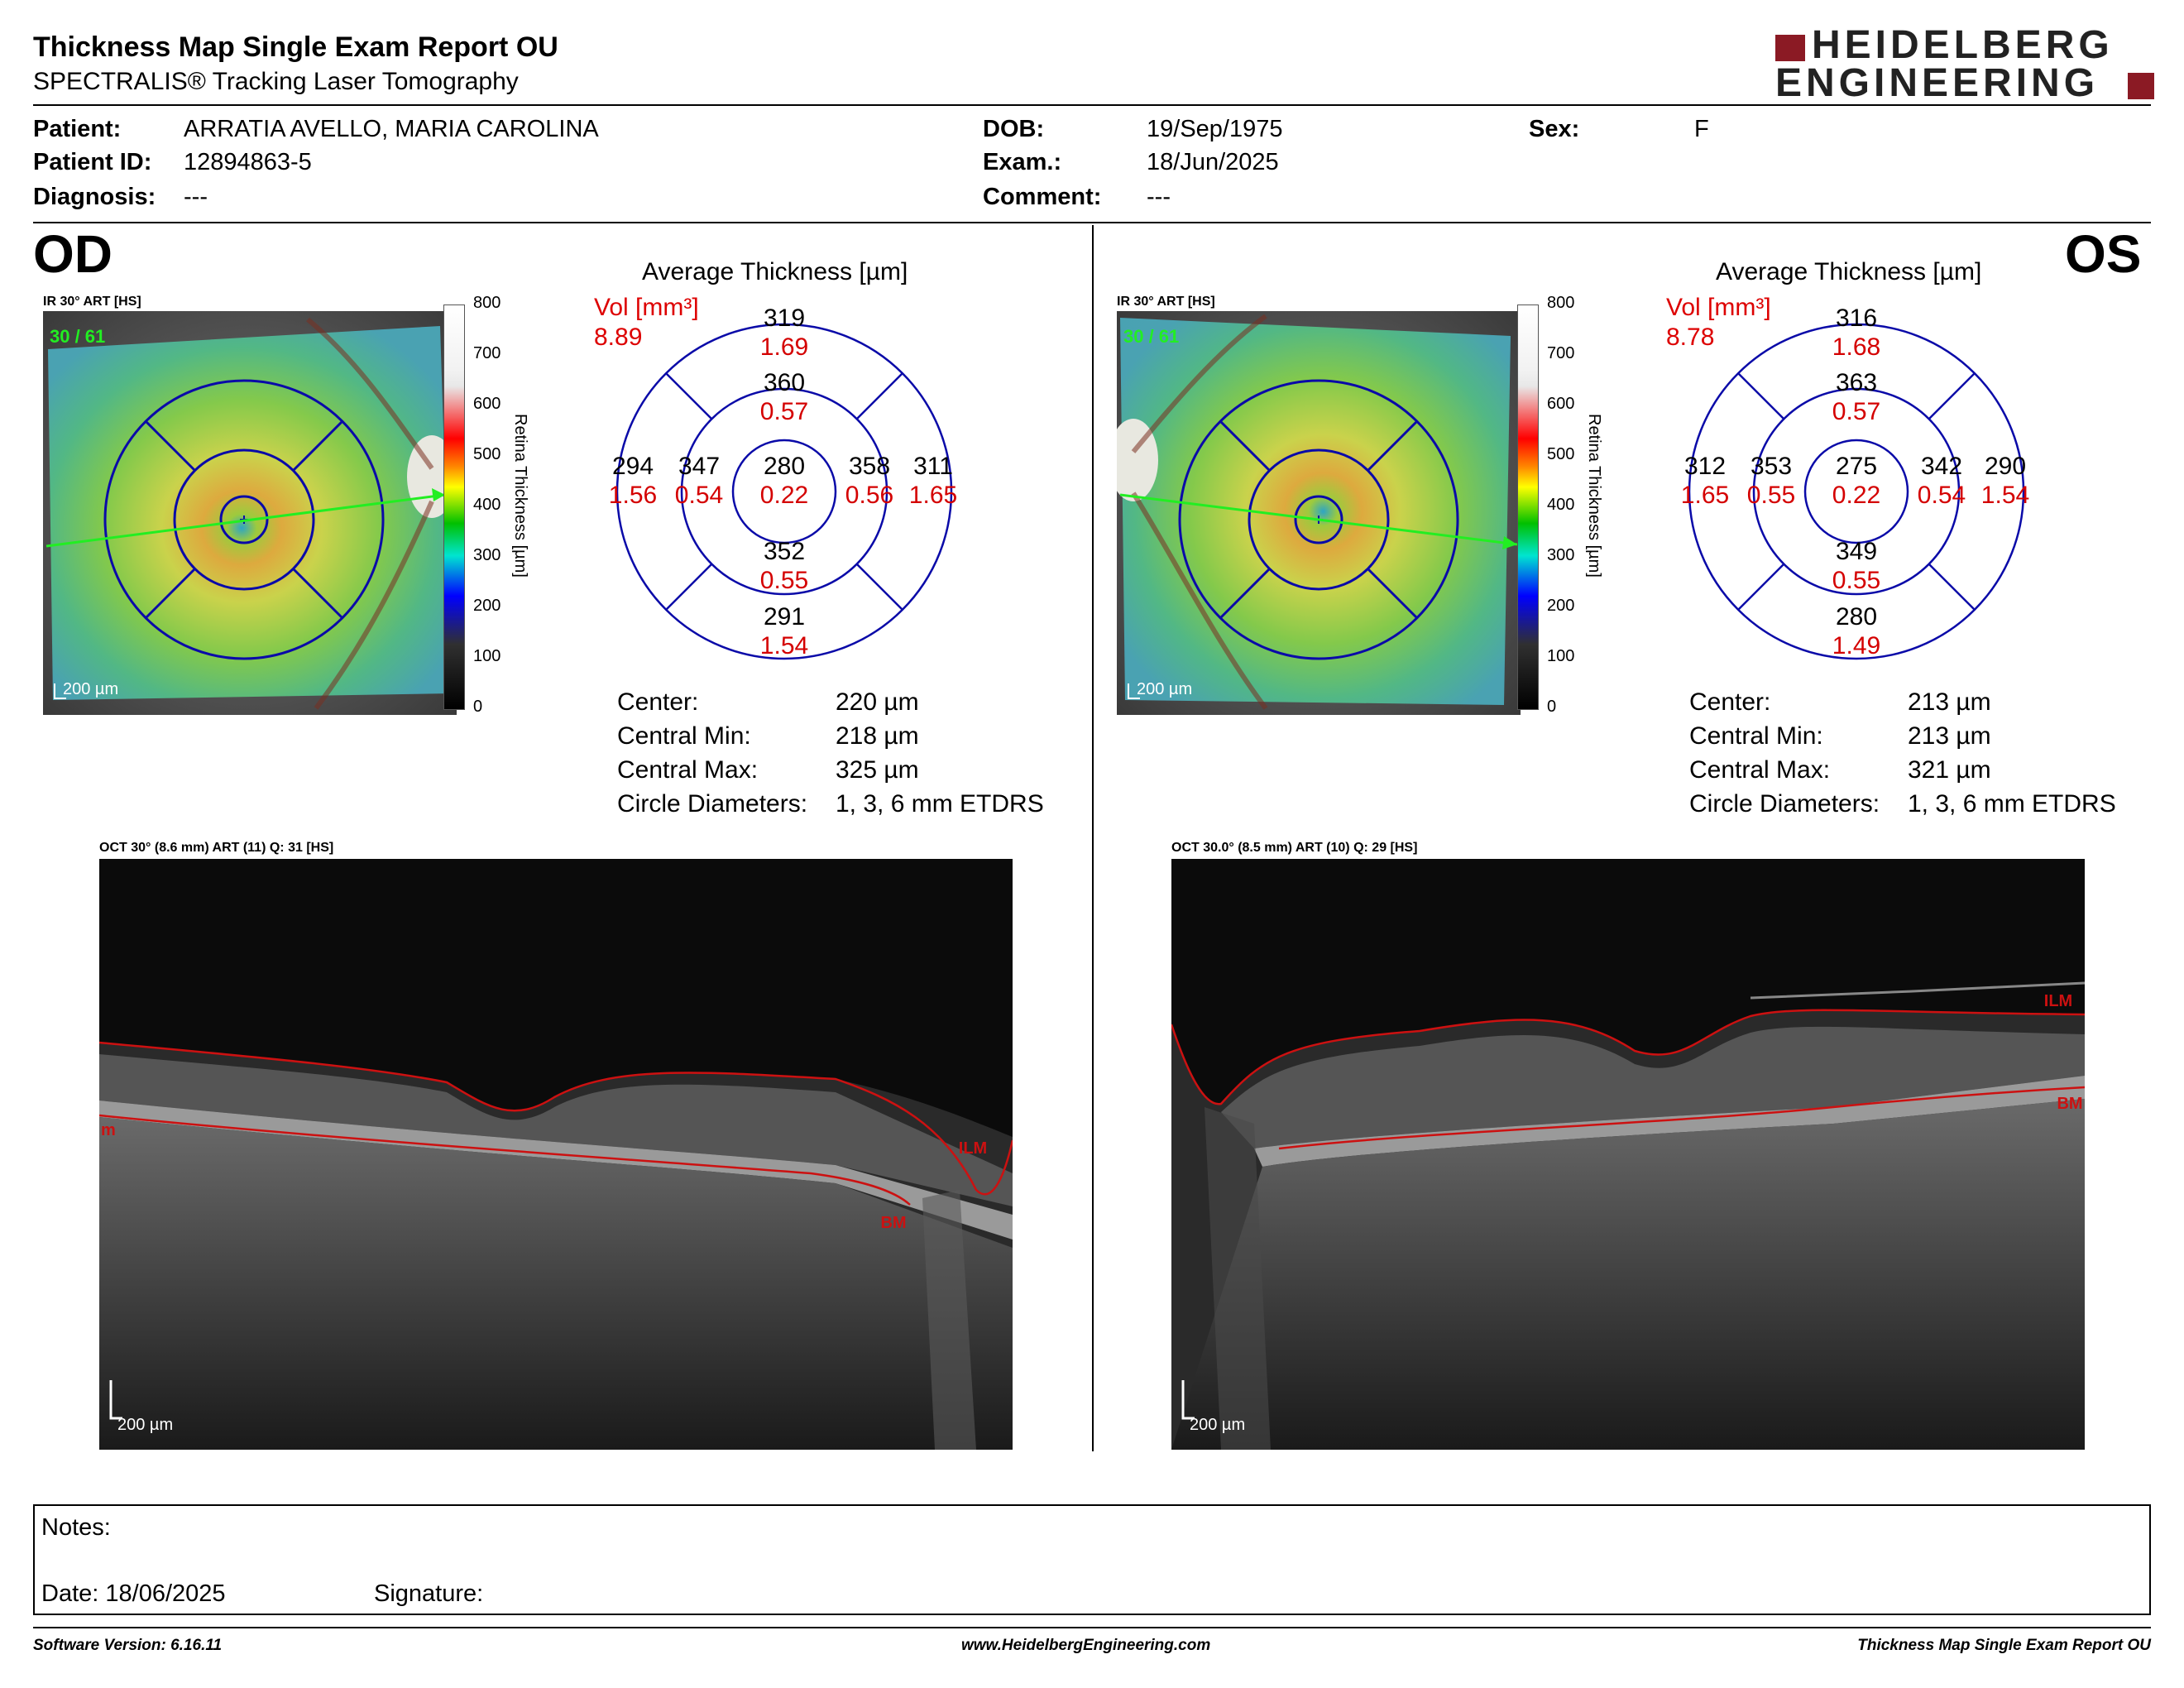 This screenshot has height=1688, width=2184. I want to click on os-oct-scale-bar: 200 µm, so click(1217, 1425).